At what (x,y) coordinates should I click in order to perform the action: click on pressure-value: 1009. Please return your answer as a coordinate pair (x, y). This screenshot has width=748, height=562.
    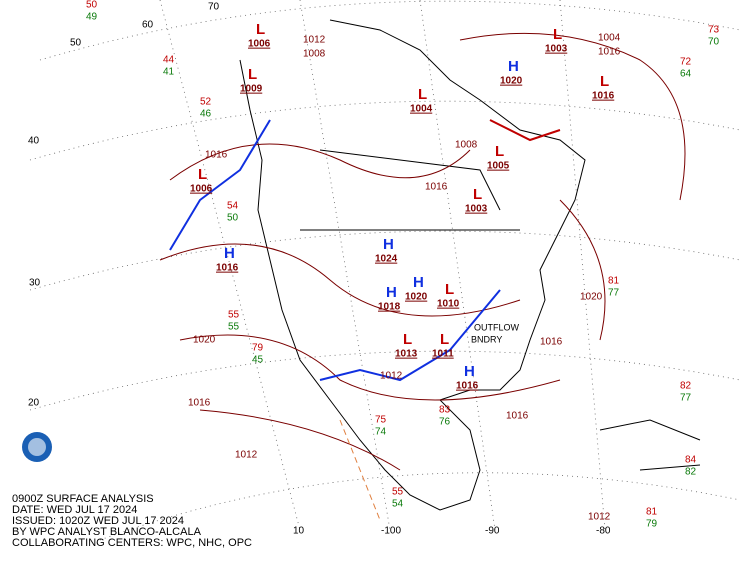
    Looking at the image, I should click on (251, 89).